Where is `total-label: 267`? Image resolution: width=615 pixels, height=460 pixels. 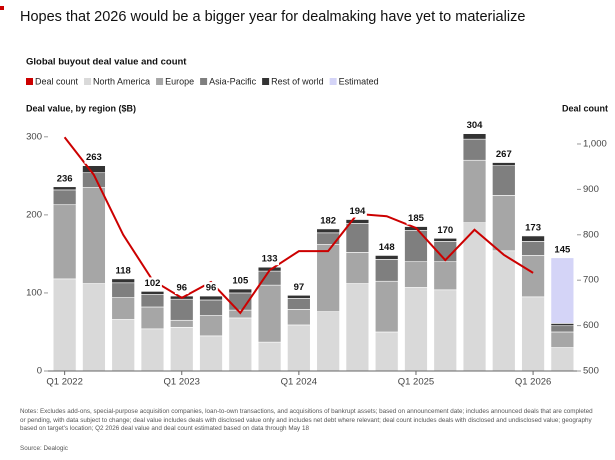 total-label: 267 is located at coordinates (504, 154).